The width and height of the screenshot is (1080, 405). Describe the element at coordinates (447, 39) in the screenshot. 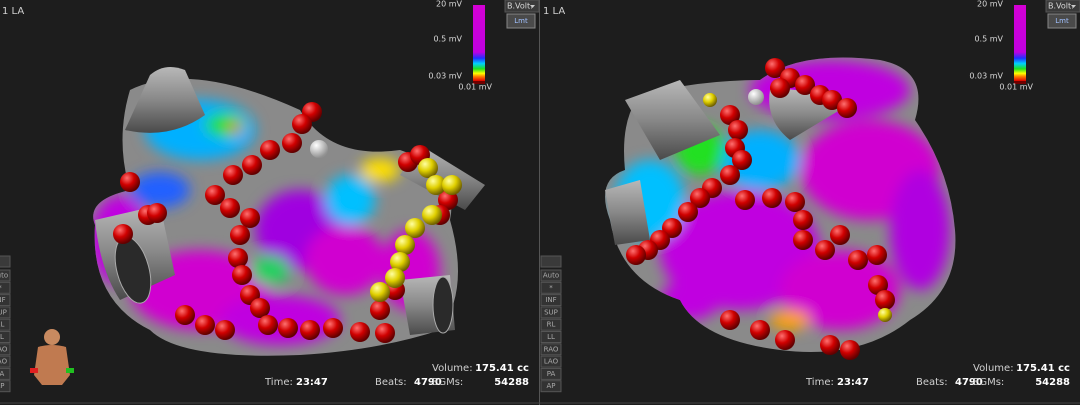

I see `scale-label: 0.5 mV` at that location.